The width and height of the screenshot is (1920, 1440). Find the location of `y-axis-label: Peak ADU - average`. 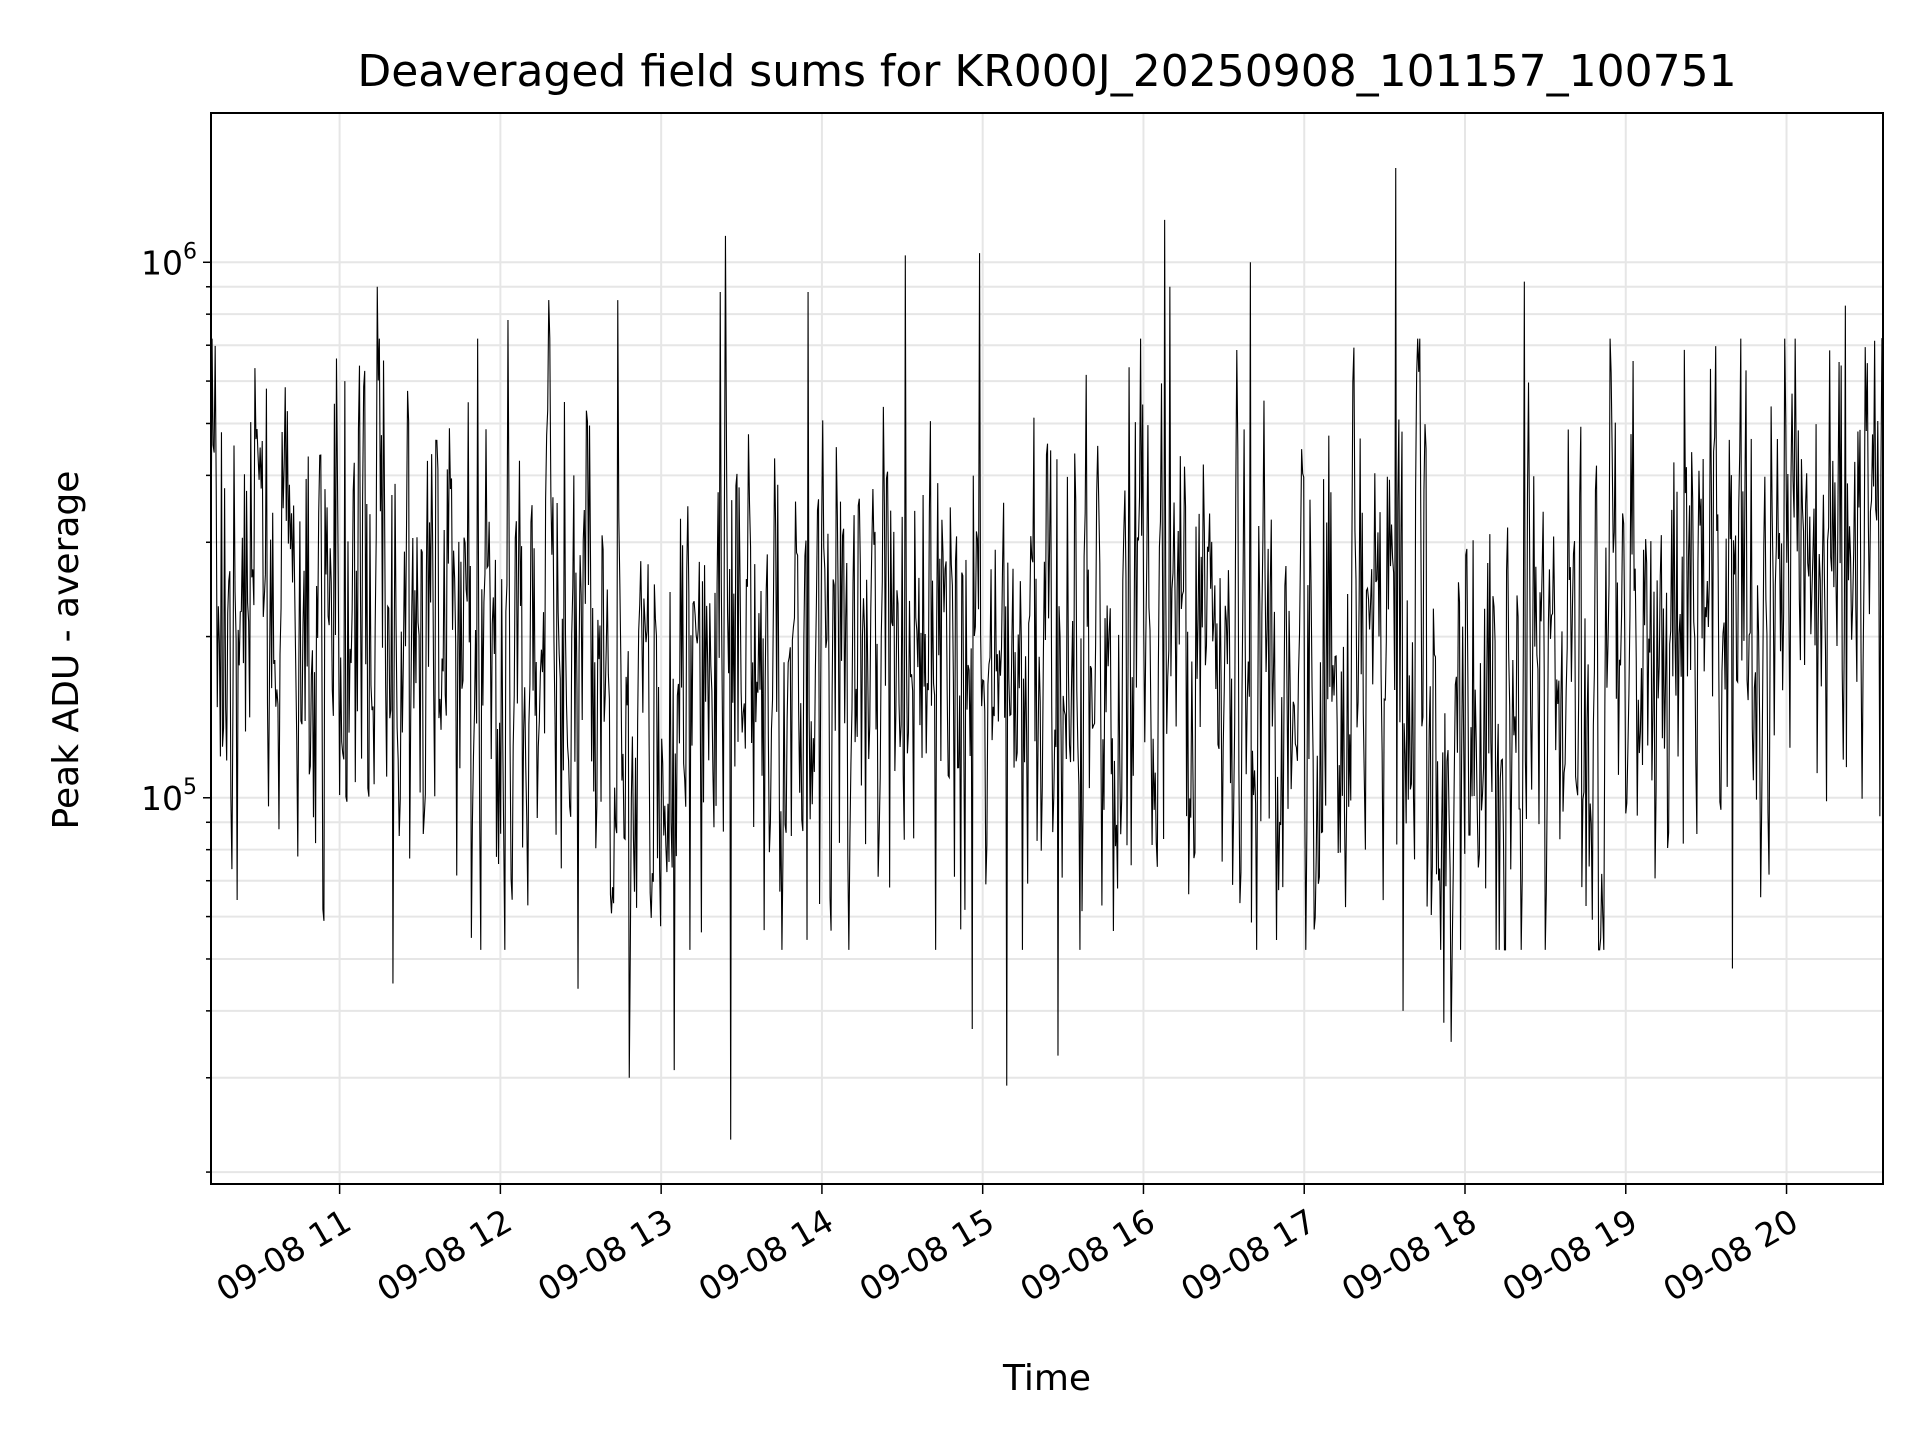

y-axis-label: Peak ADU - average is located at coordinates (66, 650).